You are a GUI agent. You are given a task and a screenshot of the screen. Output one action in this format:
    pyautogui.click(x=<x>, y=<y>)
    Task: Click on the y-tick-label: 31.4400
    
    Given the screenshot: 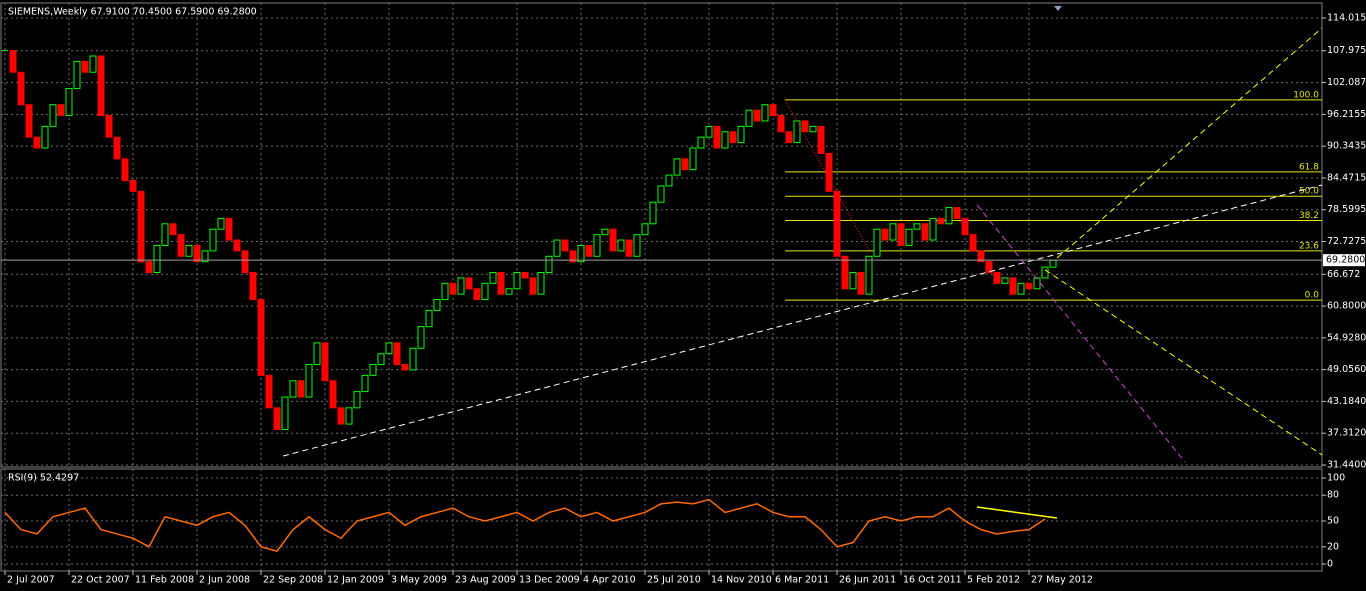 What is the action you would take?
    pyautogui.click(x=1346, y=464)
    